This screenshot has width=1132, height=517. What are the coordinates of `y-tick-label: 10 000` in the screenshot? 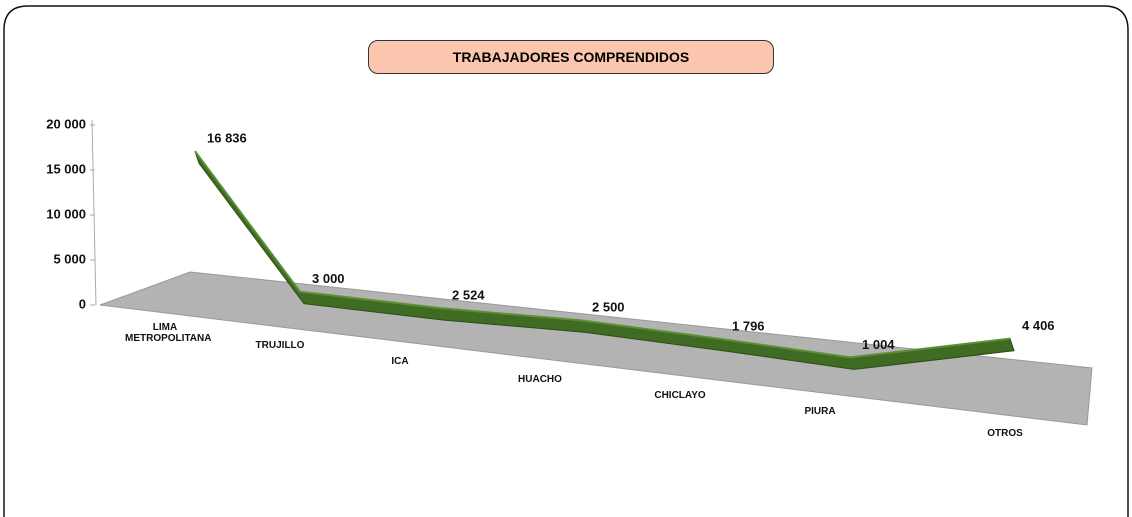 It's located at (66, 213).